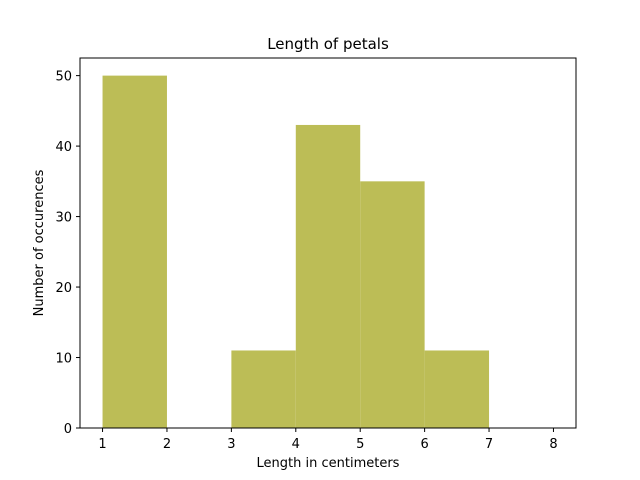 The width and height of the screenshot is (640, 480). Describe the element at coordinates (63, 359) in the screenshot. I see `y-tick-label: 10` at that location.